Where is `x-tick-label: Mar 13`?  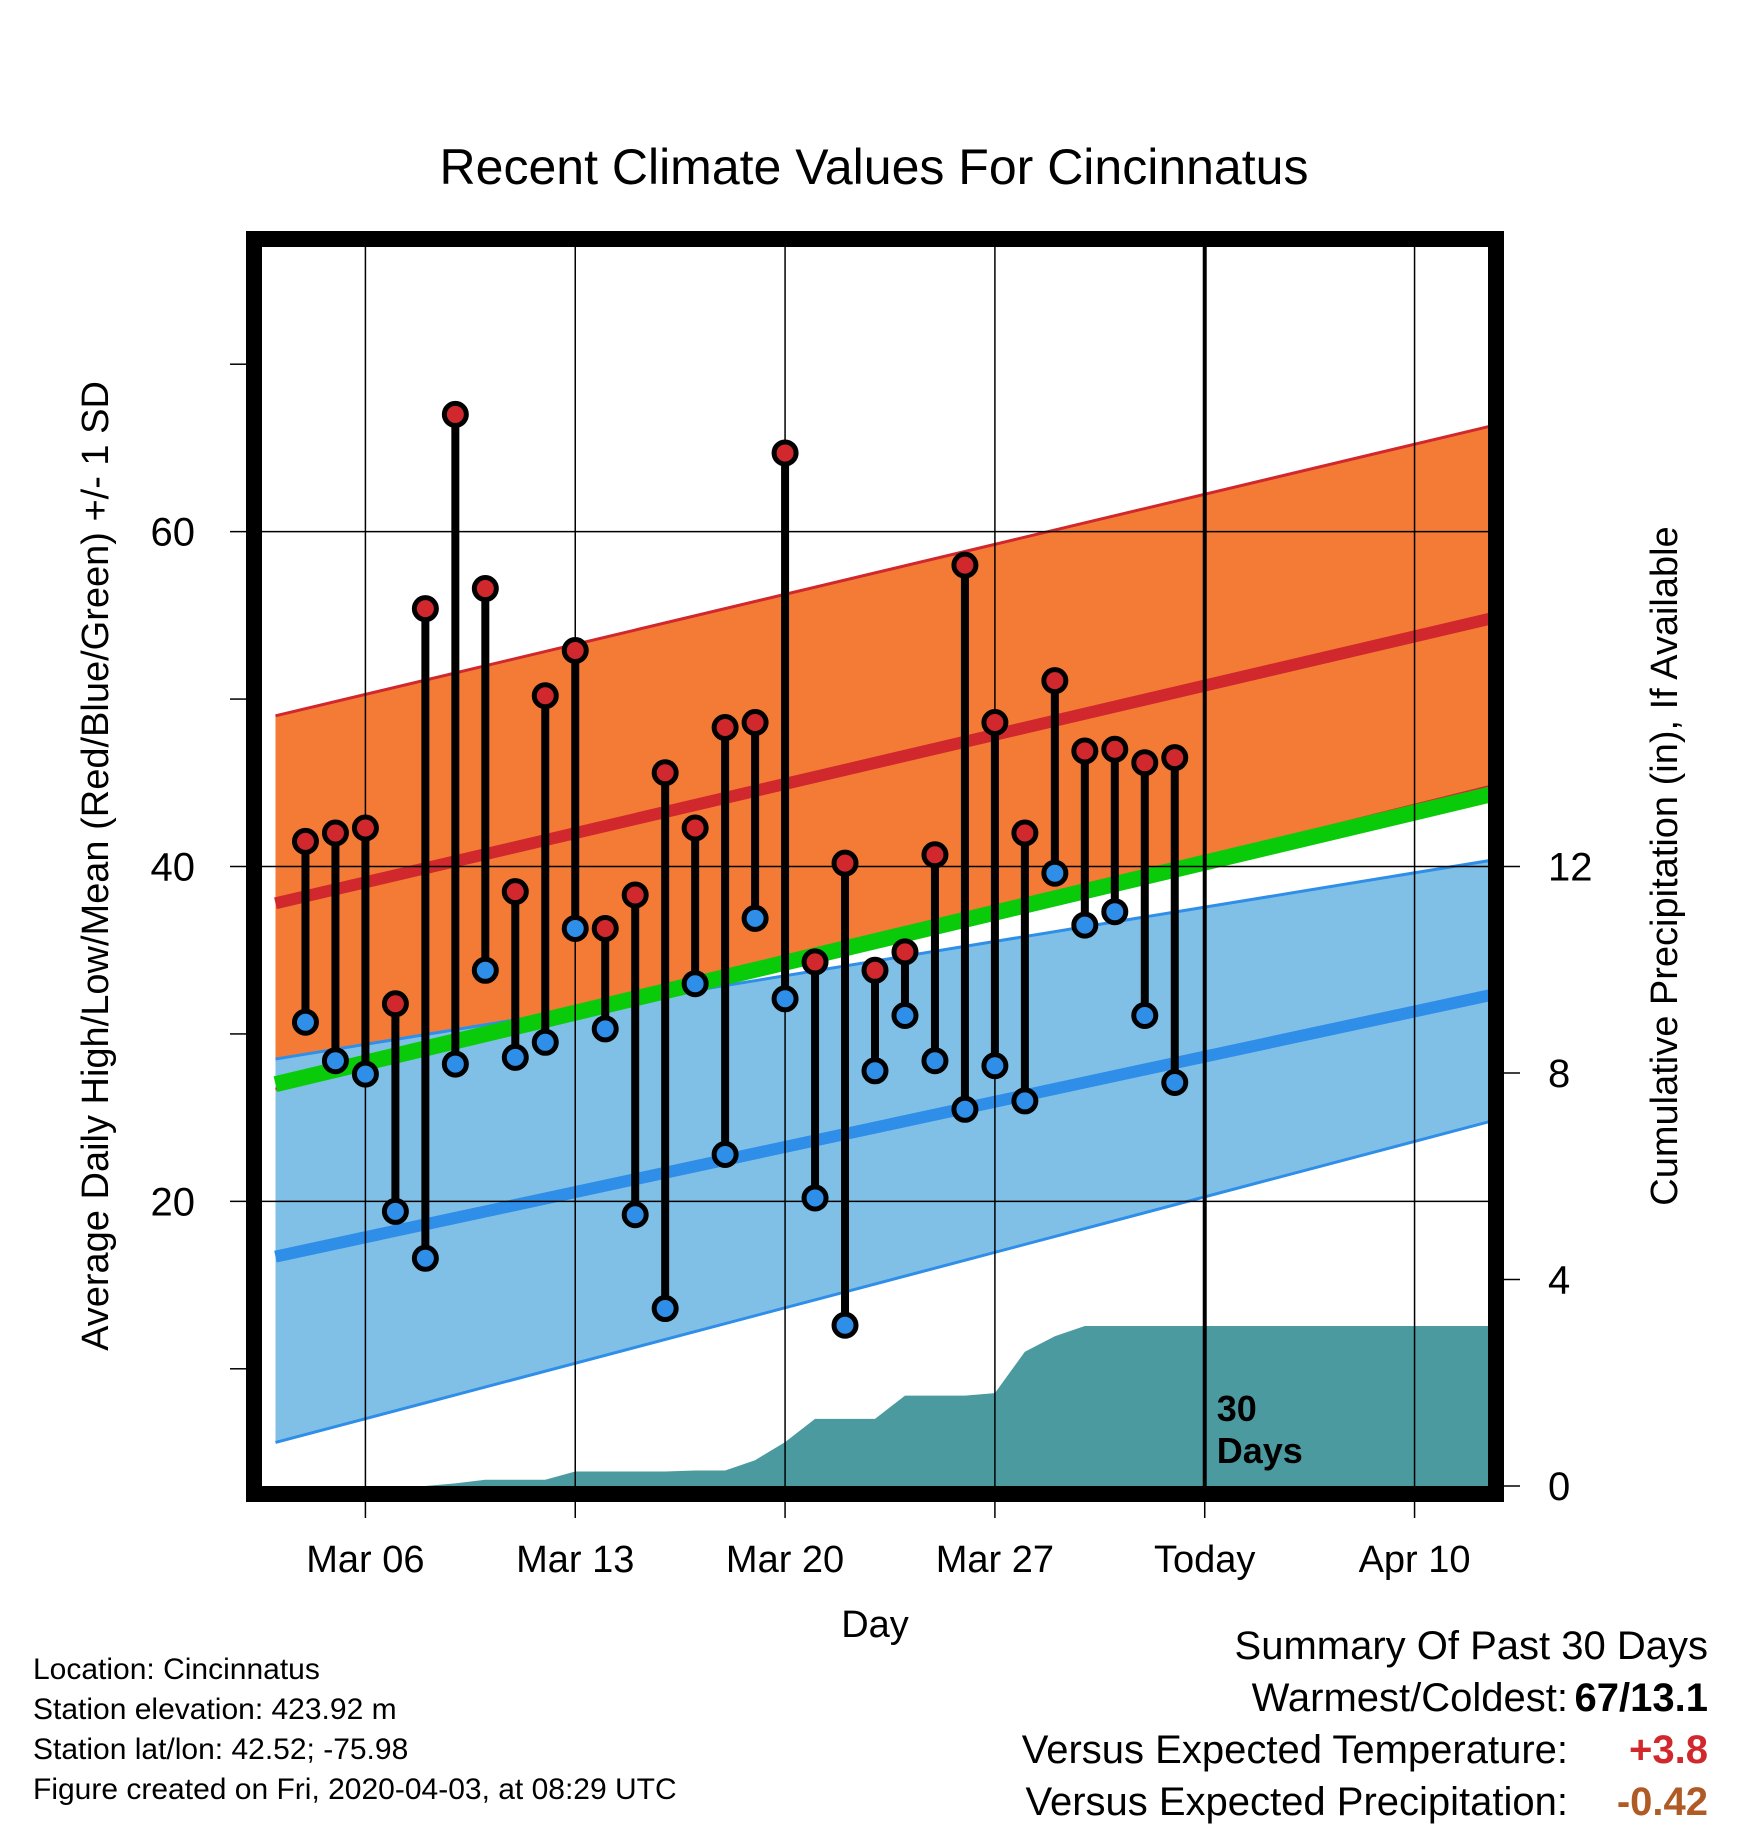 x-tick-label: Mar 13 is located at coordinates (575, 1560).